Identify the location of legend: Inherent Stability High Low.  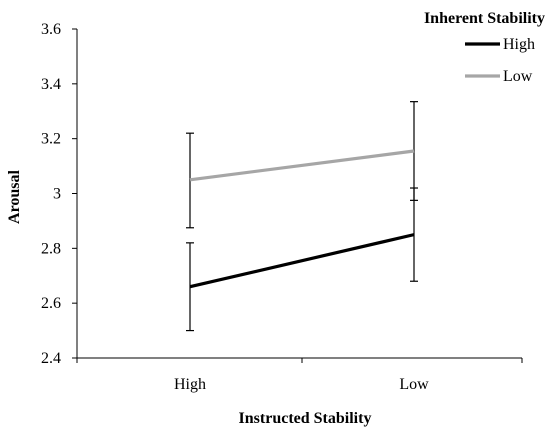
(484, 47).